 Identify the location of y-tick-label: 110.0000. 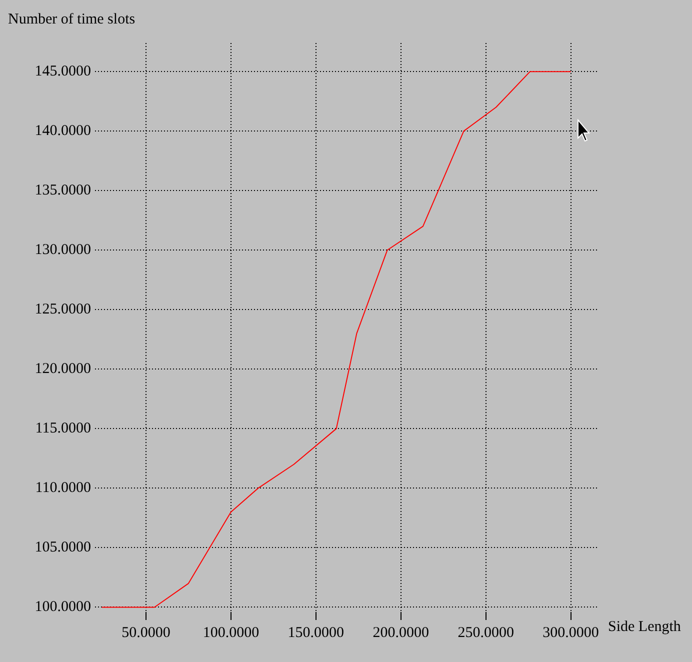
(63, 488).